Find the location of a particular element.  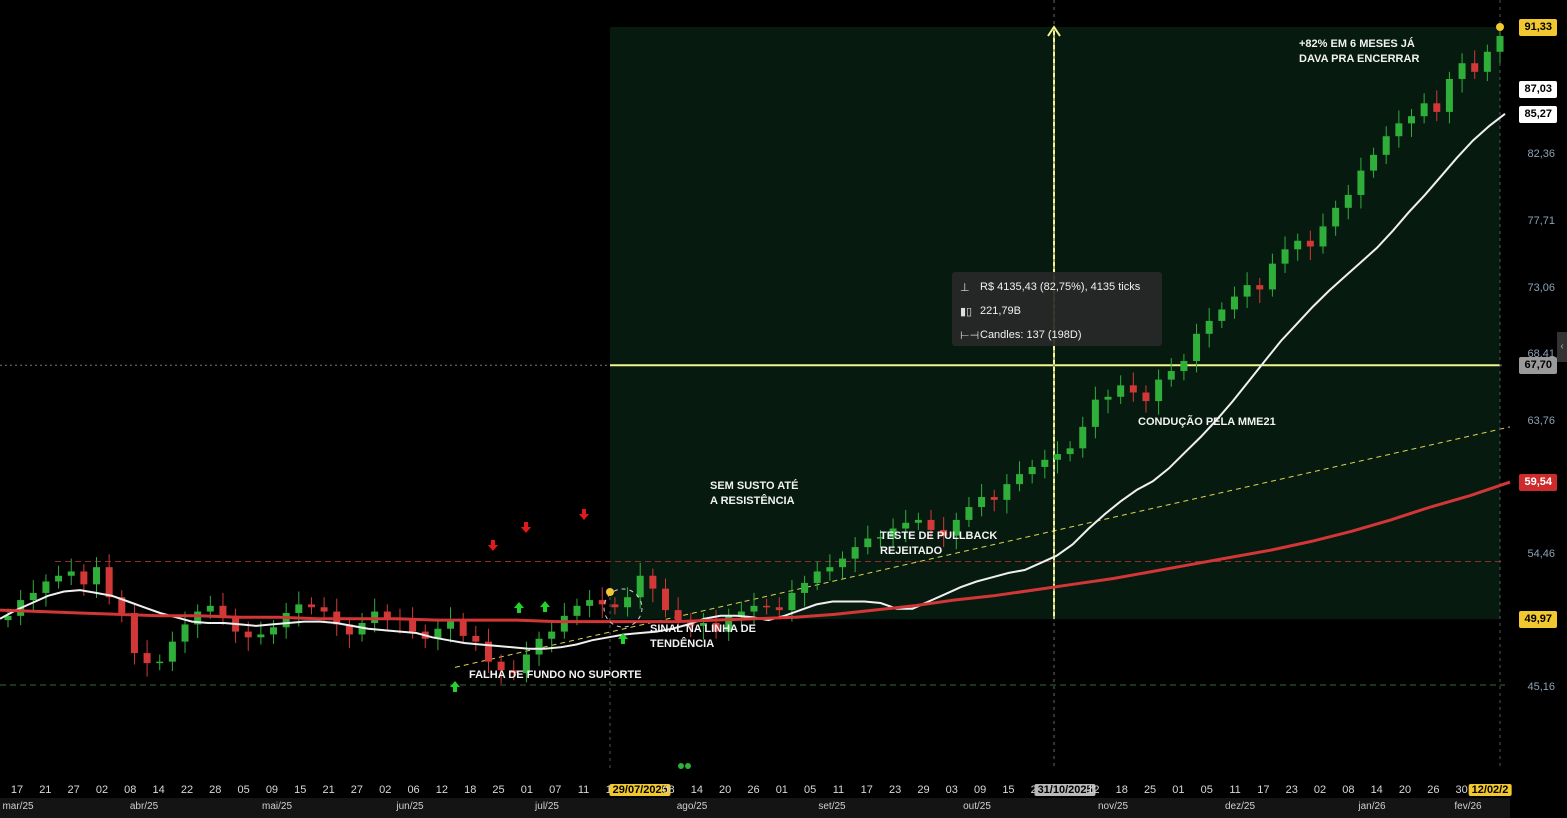

month-label: fev/26 is located at coordinates (1468, 806).